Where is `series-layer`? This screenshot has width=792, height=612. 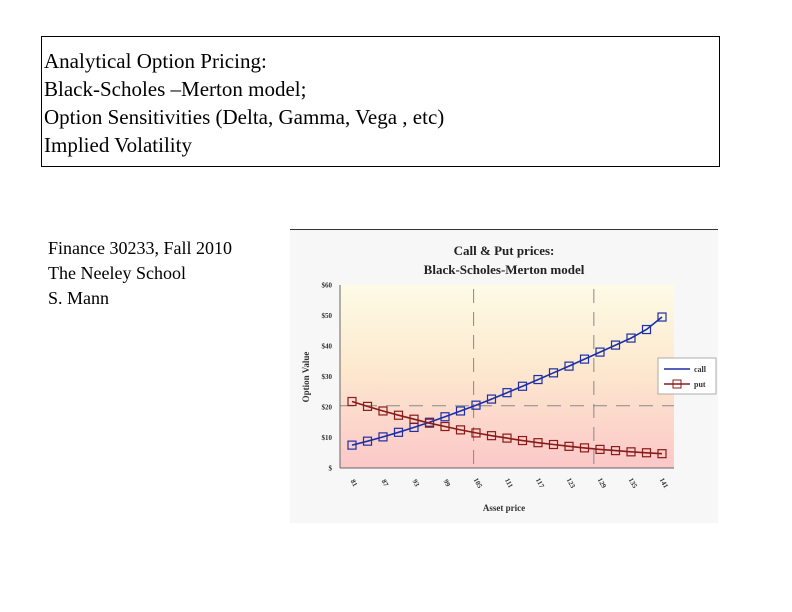 series-layer is located at coordinates (507, 385).